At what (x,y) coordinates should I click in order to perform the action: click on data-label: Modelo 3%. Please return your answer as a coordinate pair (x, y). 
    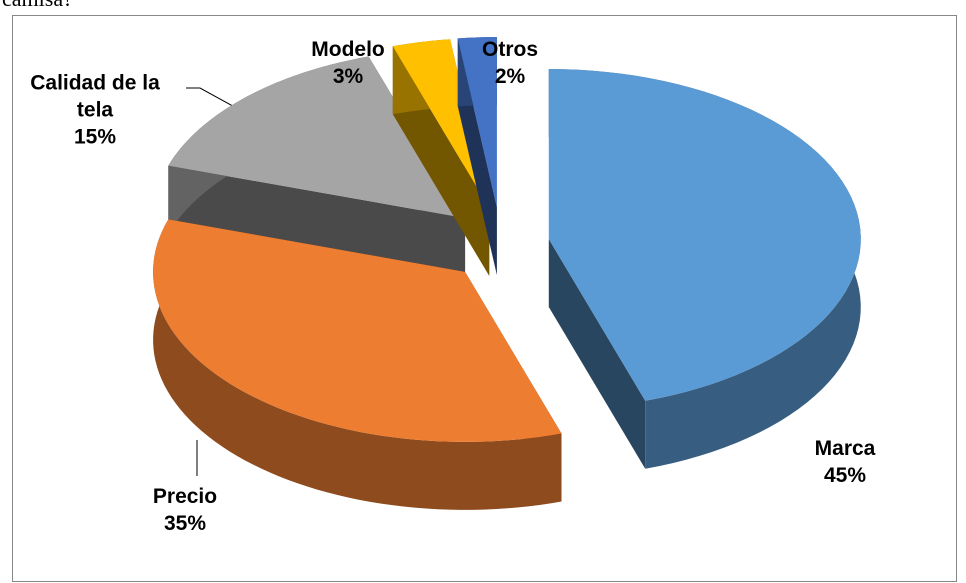
    Looking at the image, I should click on (348, 63).